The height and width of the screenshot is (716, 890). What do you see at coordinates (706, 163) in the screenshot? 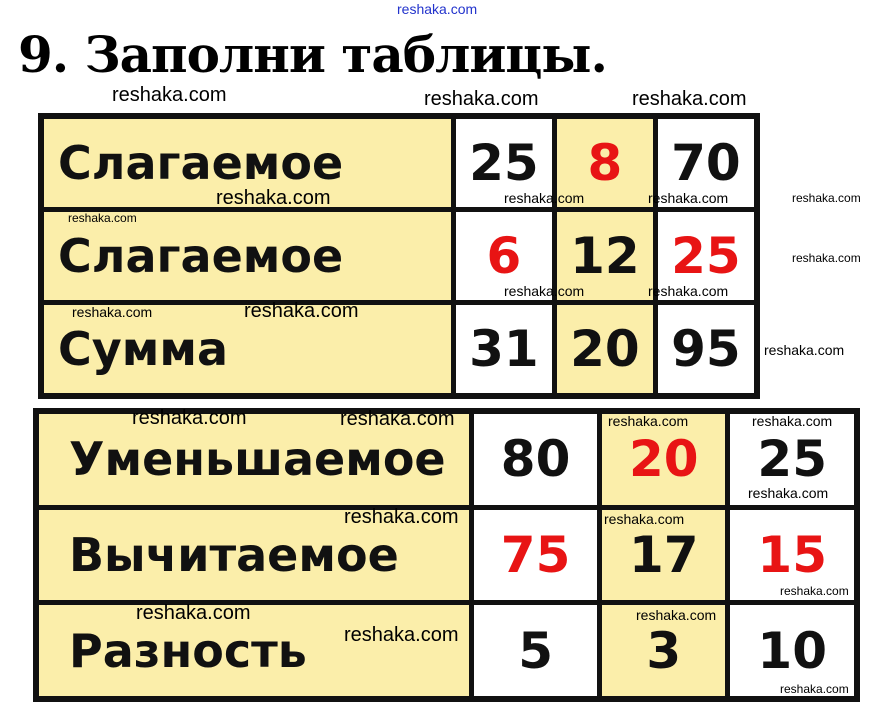
I see `cell: 70` at bounding box center [706, 163].